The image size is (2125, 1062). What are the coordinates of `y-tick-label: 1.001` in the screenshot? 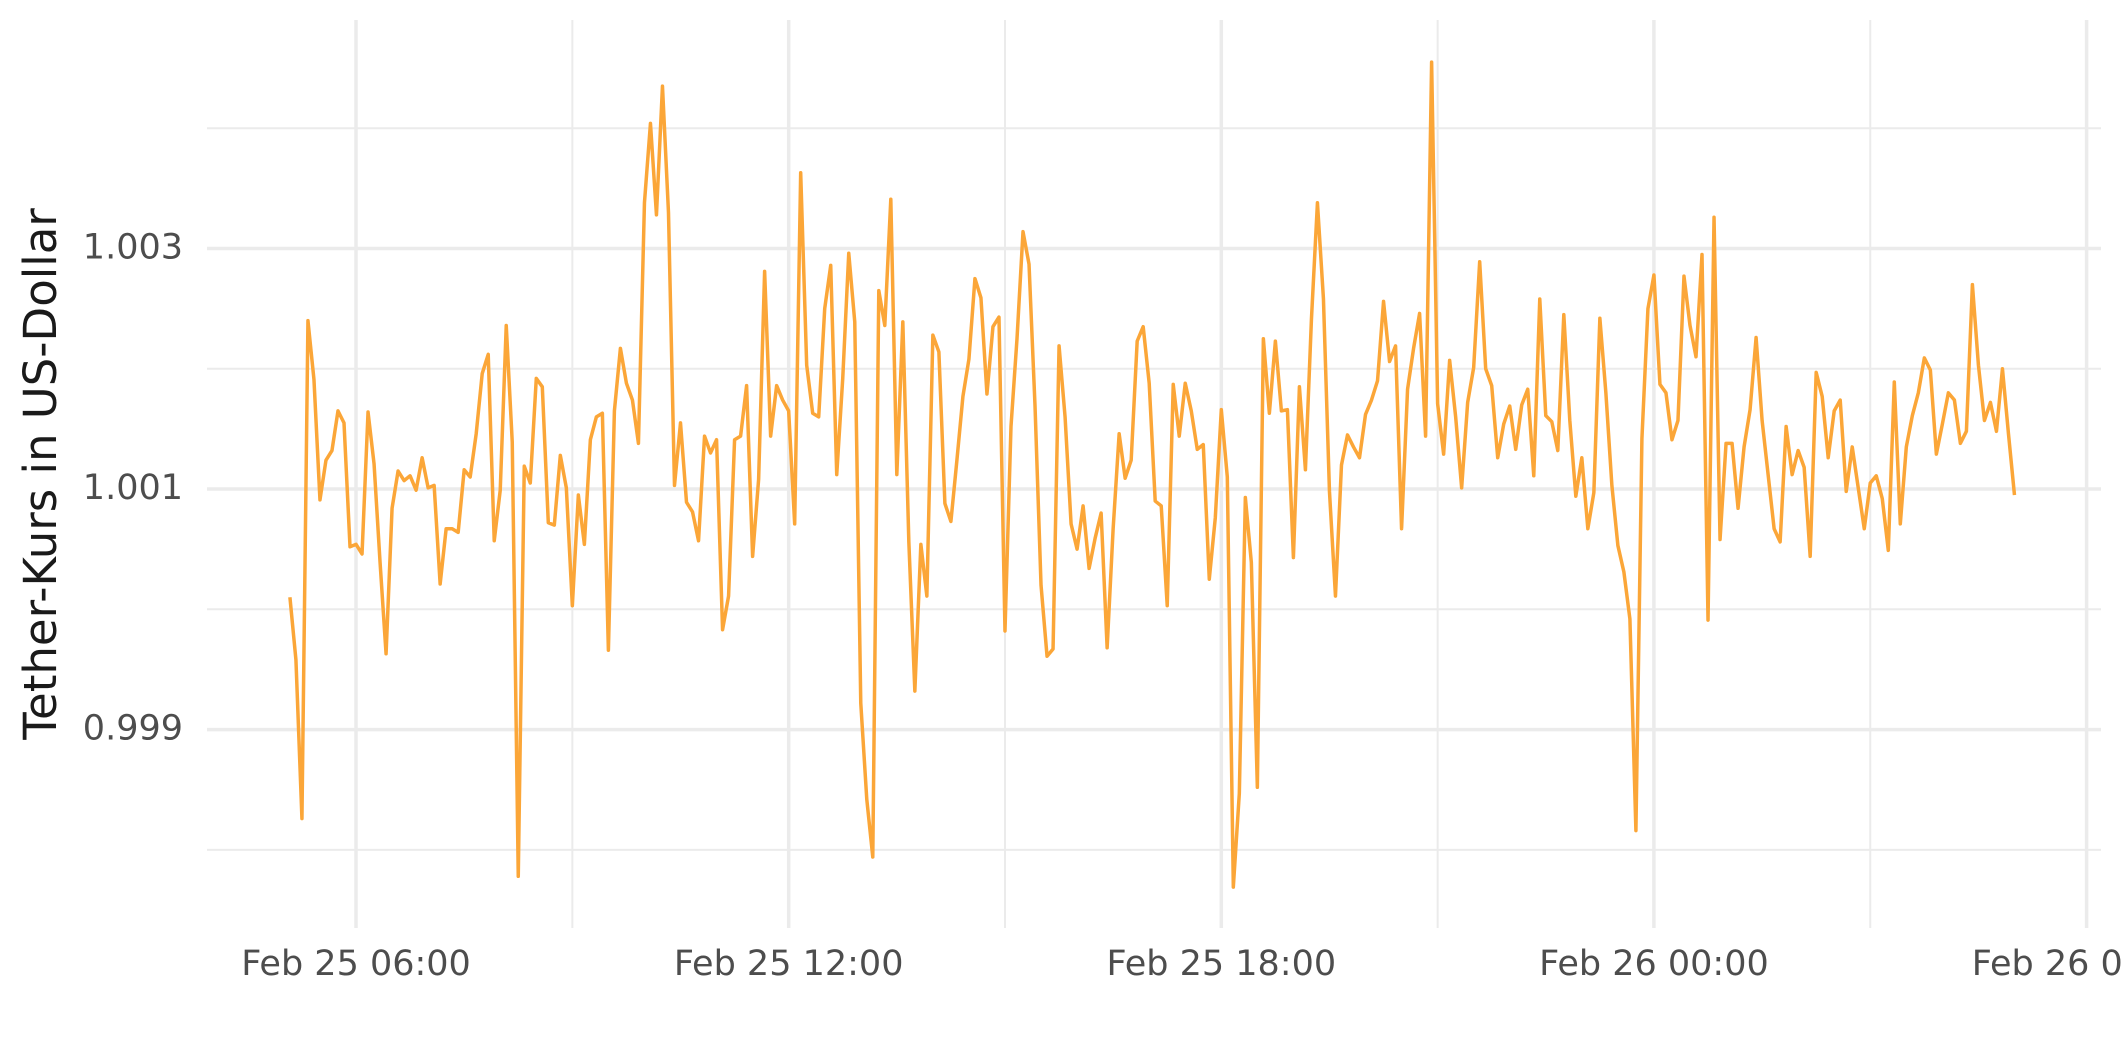 It's located at (133, 488).